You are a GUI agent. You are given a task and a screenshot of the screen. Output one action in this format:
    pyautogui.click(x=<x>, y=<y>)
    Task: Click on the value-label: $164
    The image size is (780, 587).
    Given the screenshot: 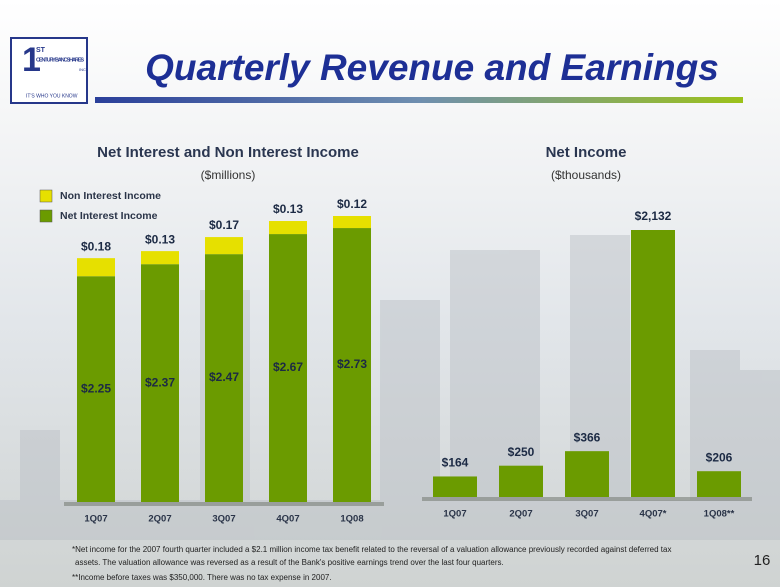 What is the action you would take?
    pyautogui.click(x=455, y=463)
    